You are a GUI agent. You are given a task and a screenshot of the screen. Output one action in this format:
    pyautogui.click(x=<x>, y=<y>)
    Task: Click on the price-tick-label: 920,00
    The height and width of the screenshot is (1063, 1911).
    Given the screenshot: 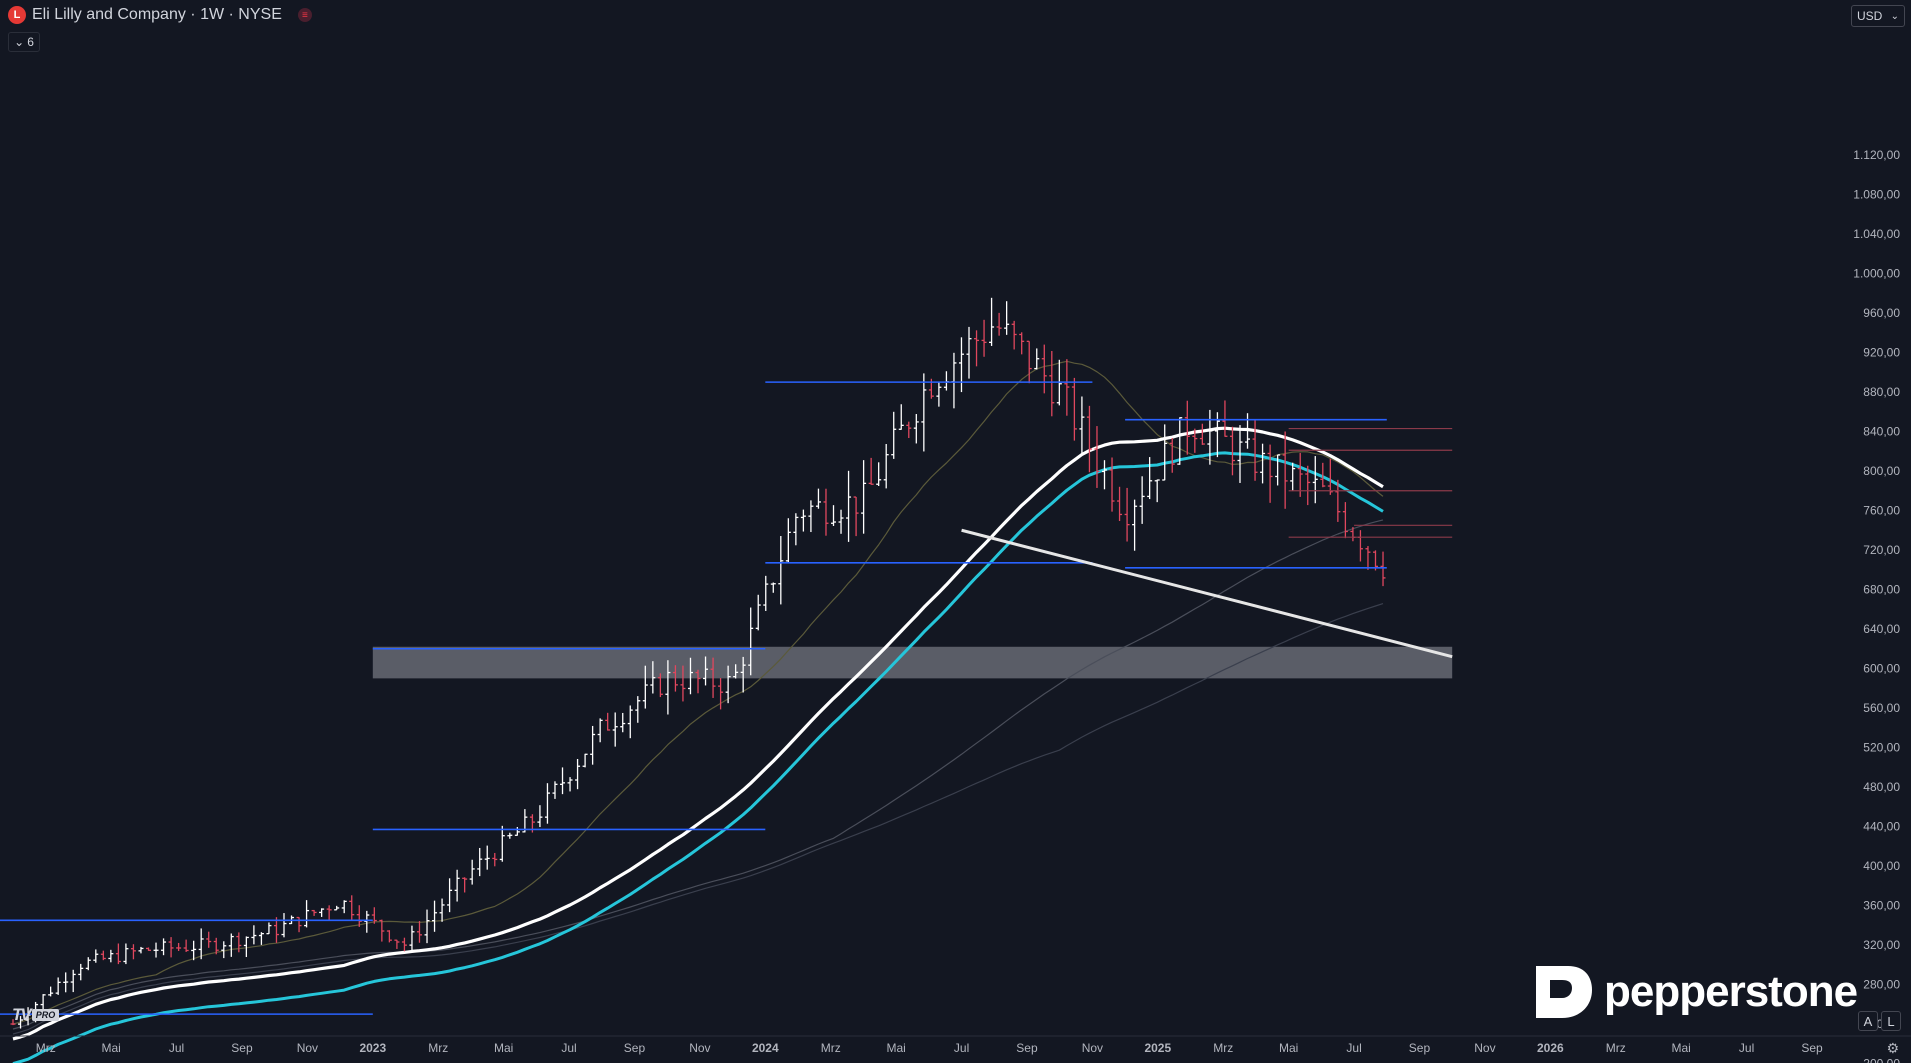 What is the action you would take?
    pyautogui.click(x=1881, y=353)
    